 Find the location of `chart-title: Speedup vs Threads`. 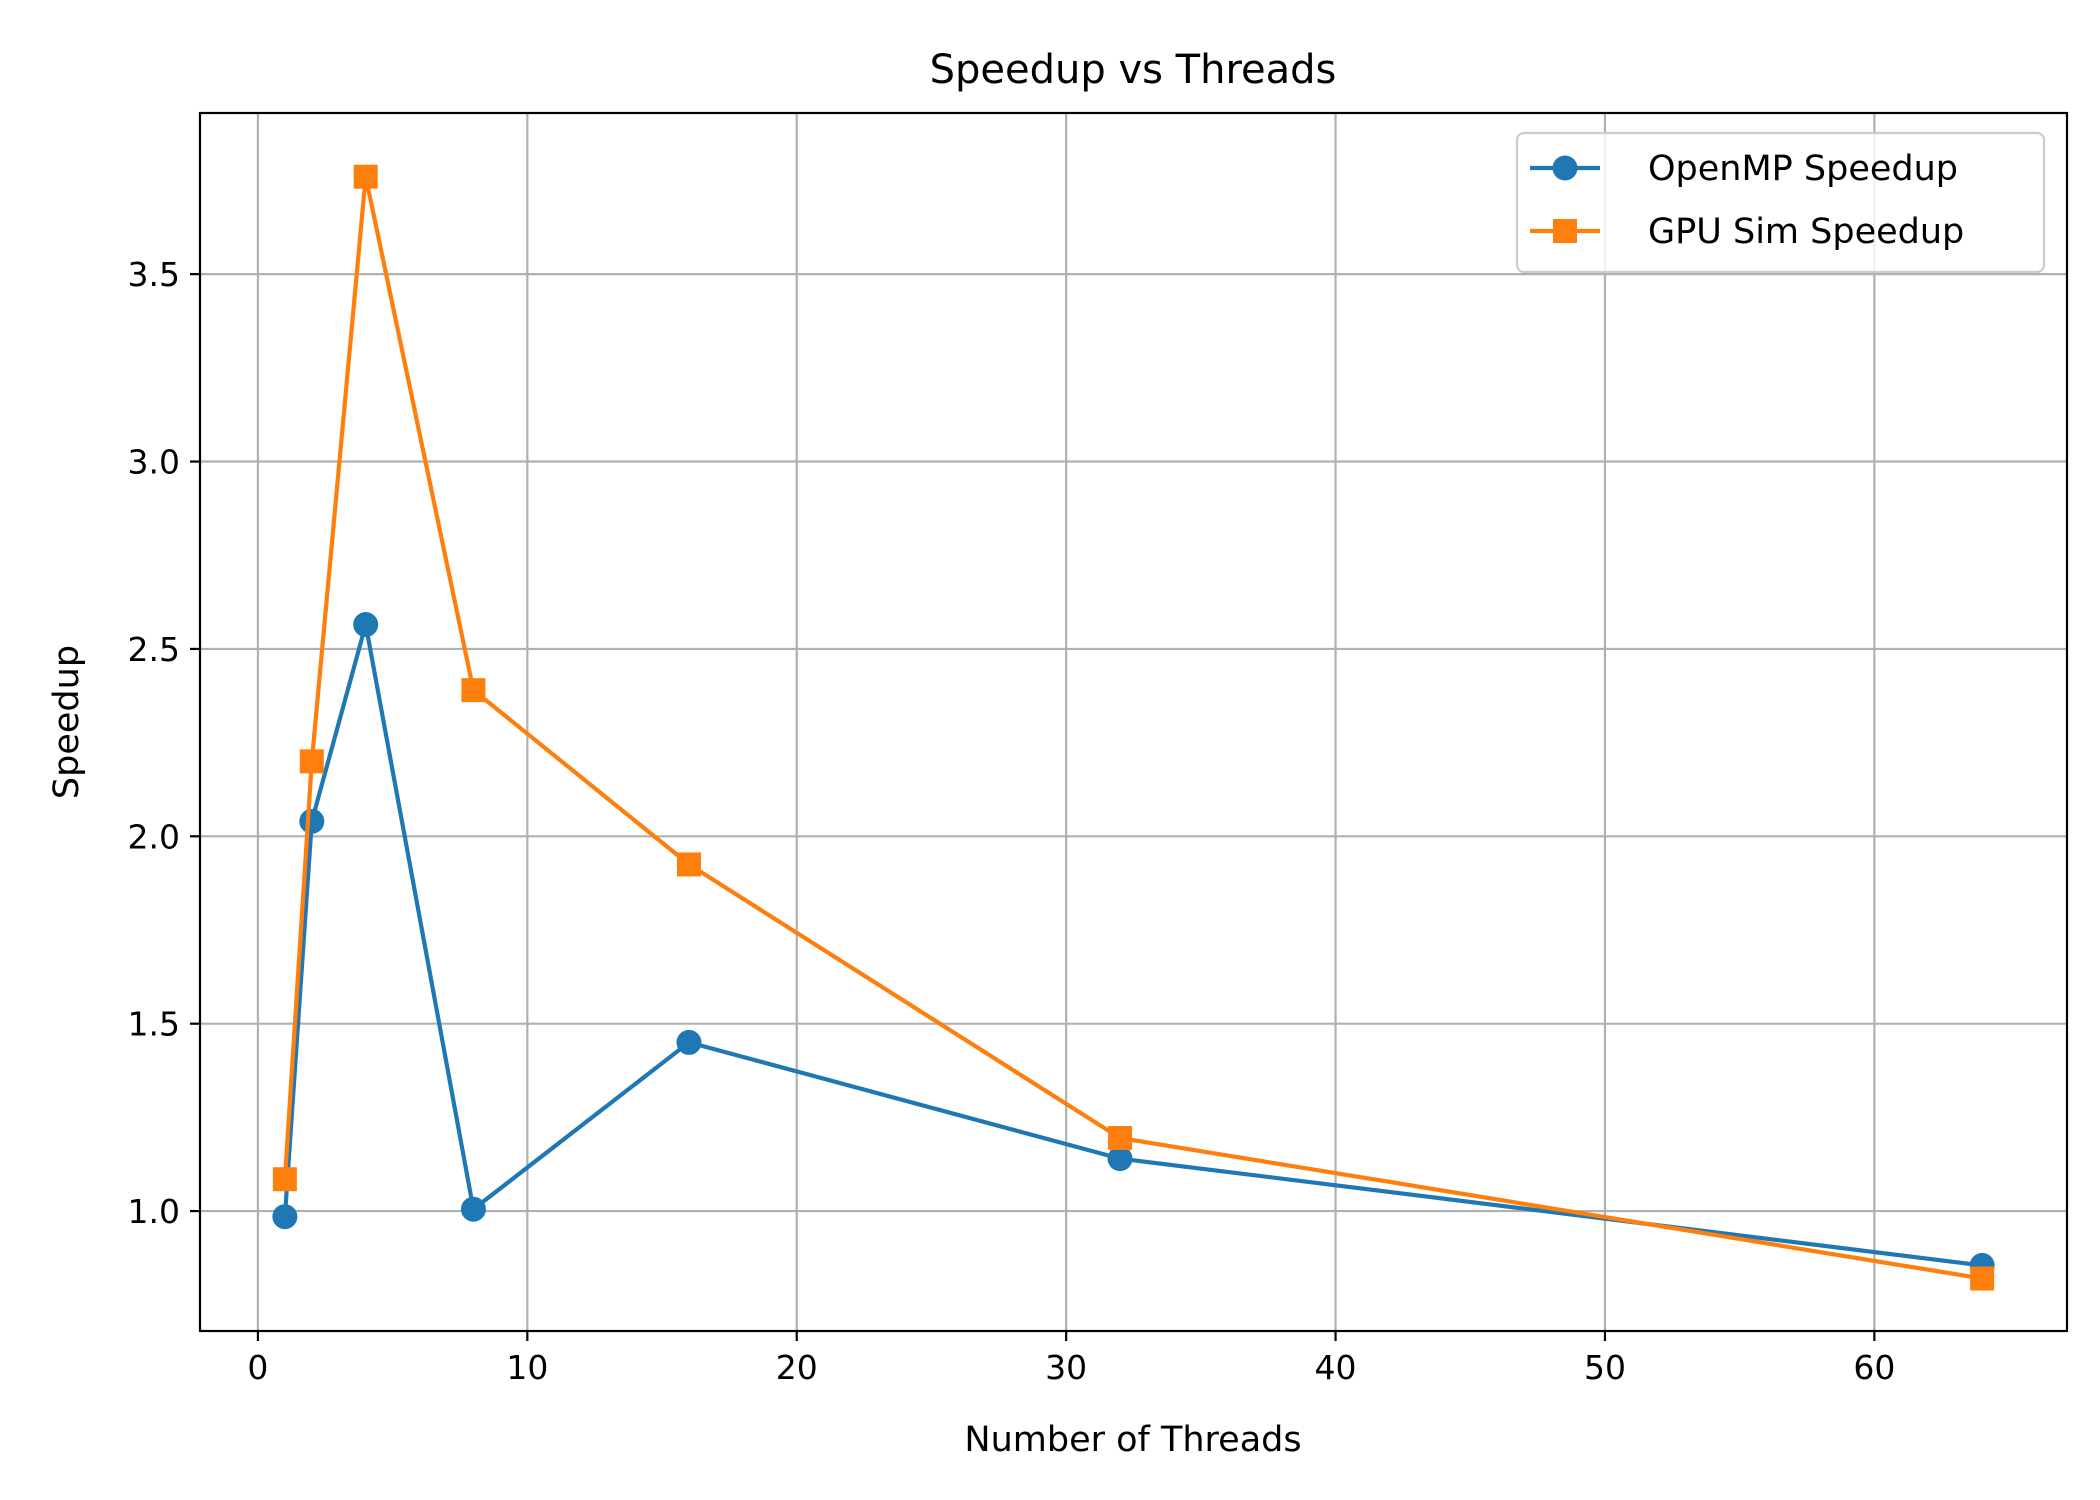

chart-title: Speedup vs Threads is located at coordinates (1133, 70).